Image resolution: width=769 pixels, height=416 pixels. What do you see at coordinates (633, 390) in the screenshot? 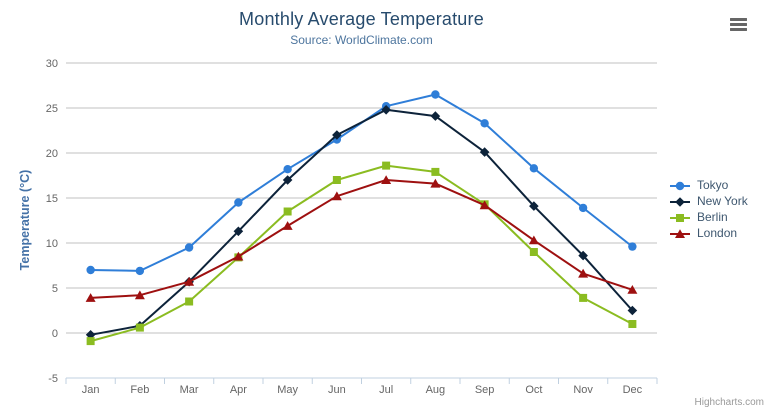
I see `x-axis-label: Dec` at bounding box center [633, 390].